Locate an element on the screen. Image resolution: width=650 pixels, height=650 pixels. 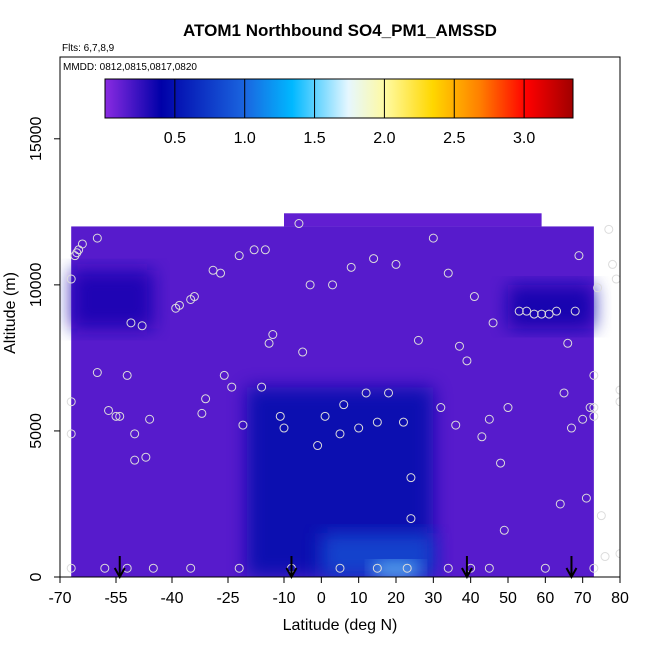
chart-title: ATOM1 Northbound SO4_PM1_AMSSD is located at coordinates (340, 30).